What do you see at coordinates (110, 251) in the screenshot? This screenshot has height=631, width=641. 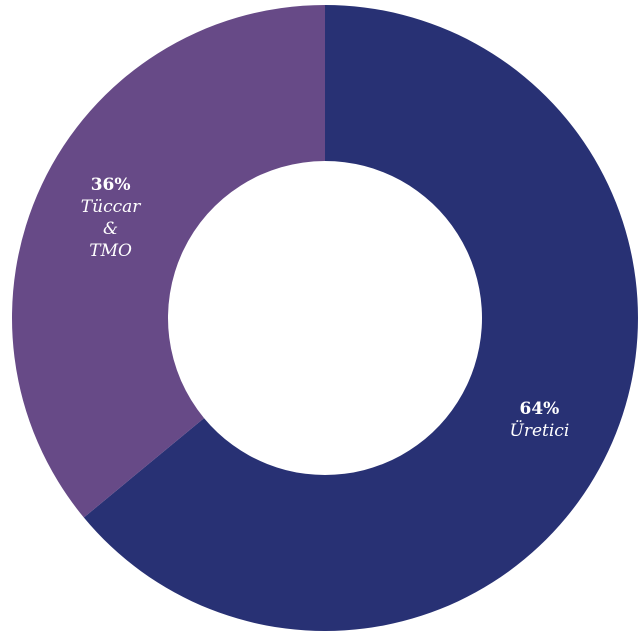 I see `slice-name-label-t-ccar-tmo-3: TMO` at bounding box center [110, 251].